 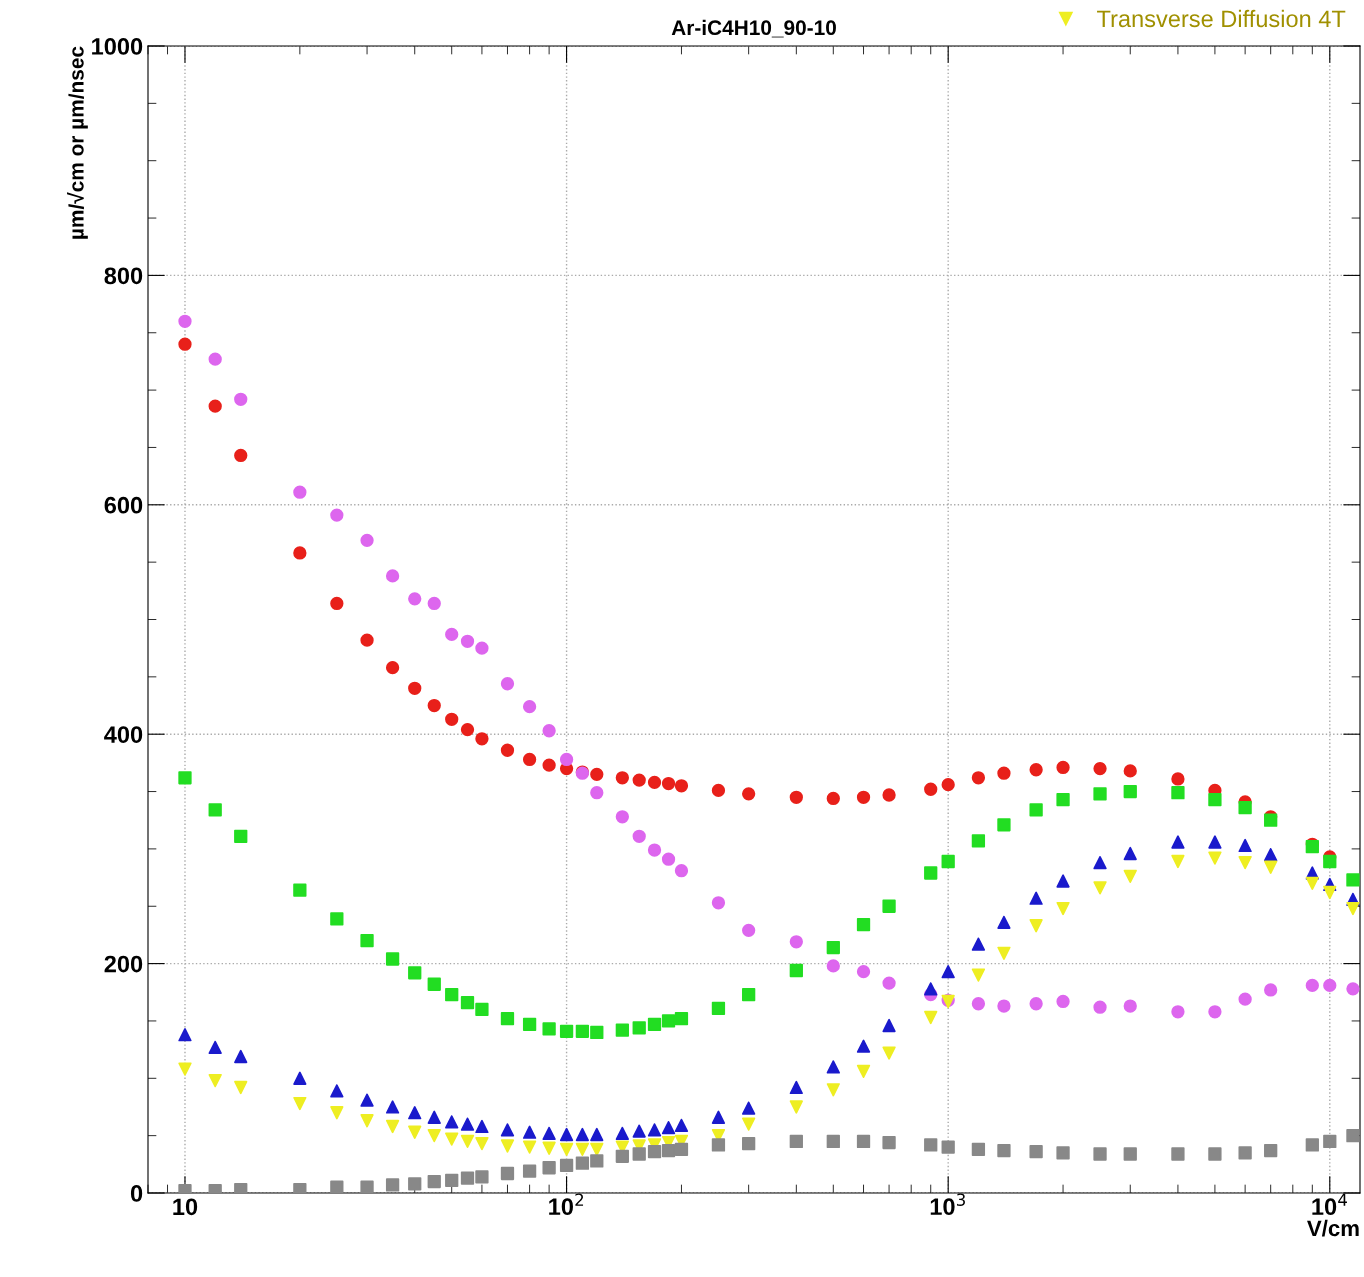 What do you see at coordinates (566, 1204) in the screenshot?
I see `x-tick-label: 10$^{2}$` at bounding box center [566, 1204].